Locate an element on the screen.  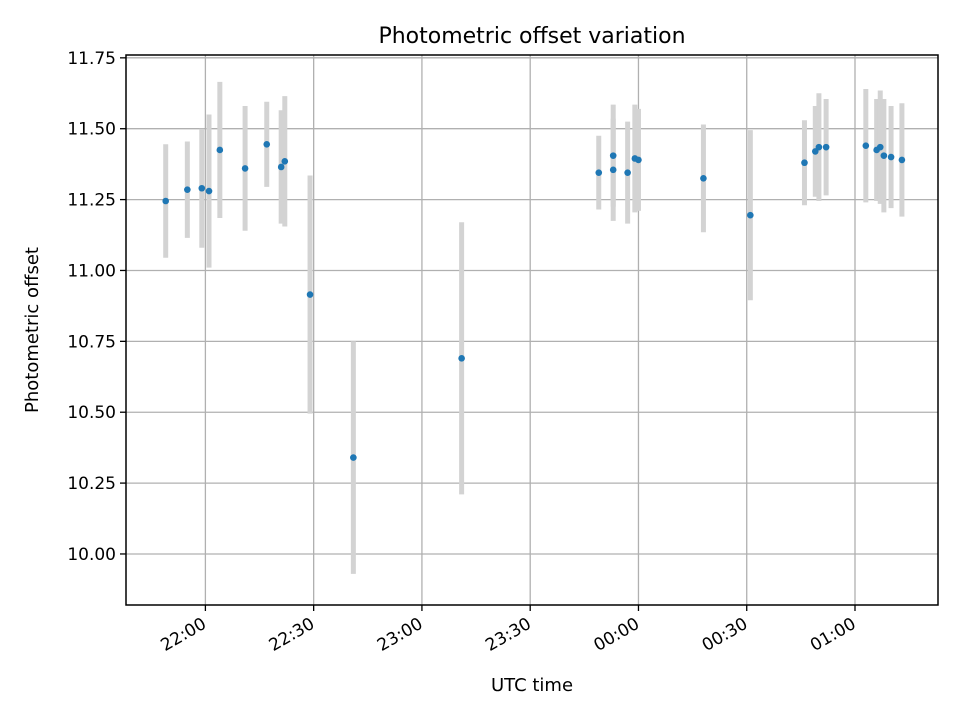
y-tick-label: 11.75 is located at coordinates (91, 59).